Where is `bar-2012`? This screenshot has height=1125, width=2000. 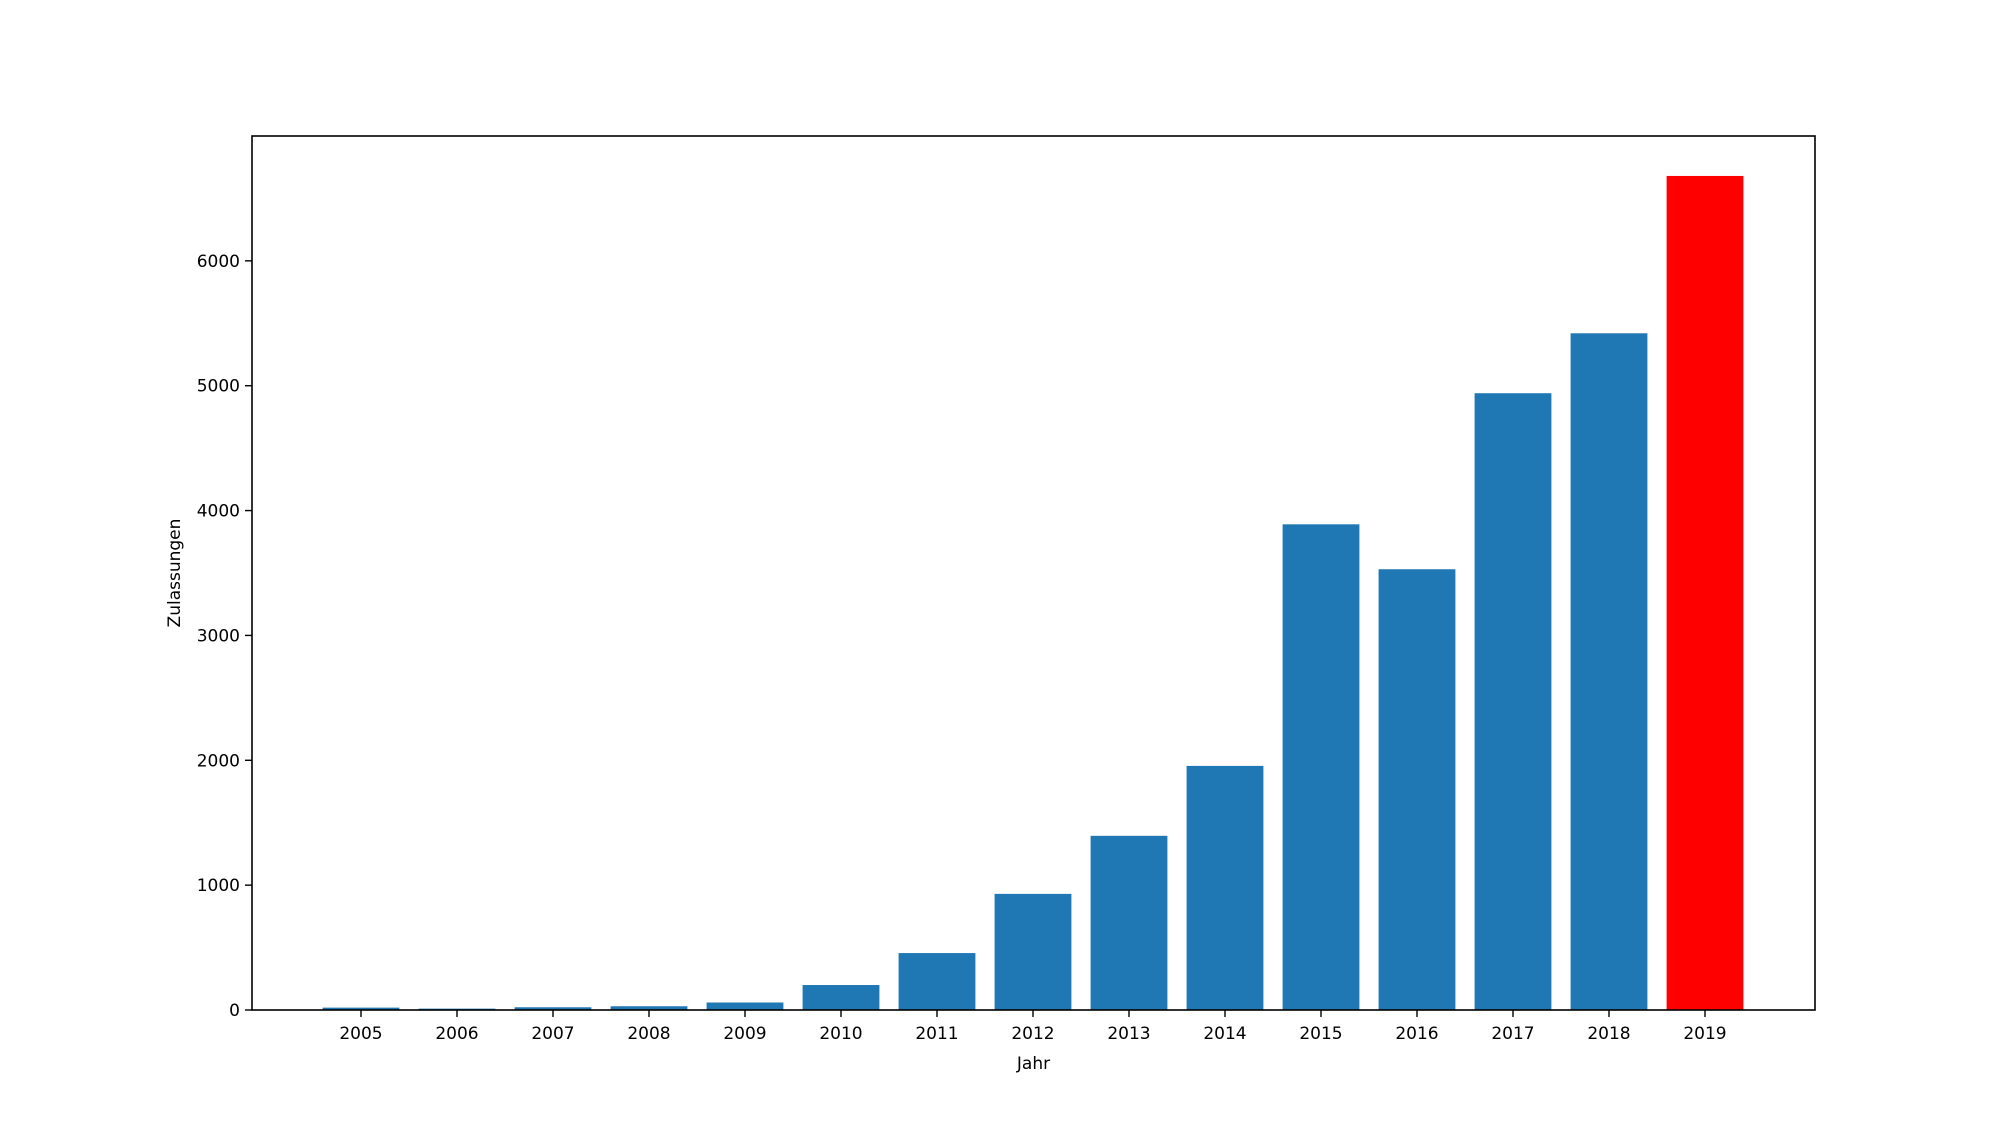
bar-2012 is located at coordinates (1033, 951).